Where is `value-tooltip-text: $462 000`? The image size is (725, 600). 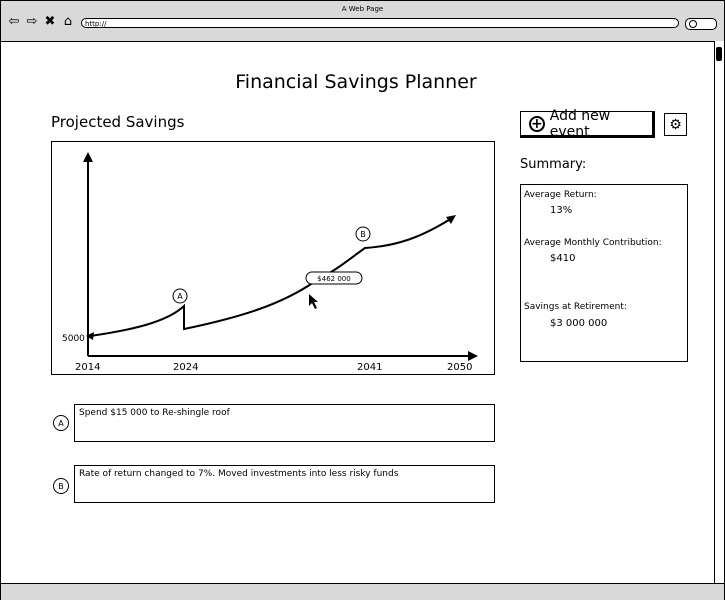
value-tooltip-text: $462 000 is located at coordinates (333, 279).